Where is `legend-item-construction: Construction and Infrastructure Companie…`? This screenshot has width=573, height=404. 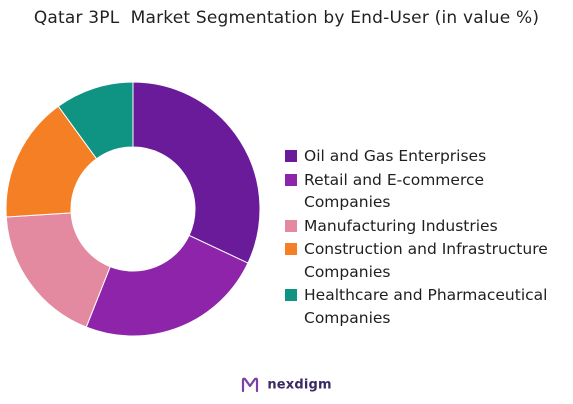 legend-item-construction: Construction and Infrastructure Companie… is located at coordinates (426, 260).